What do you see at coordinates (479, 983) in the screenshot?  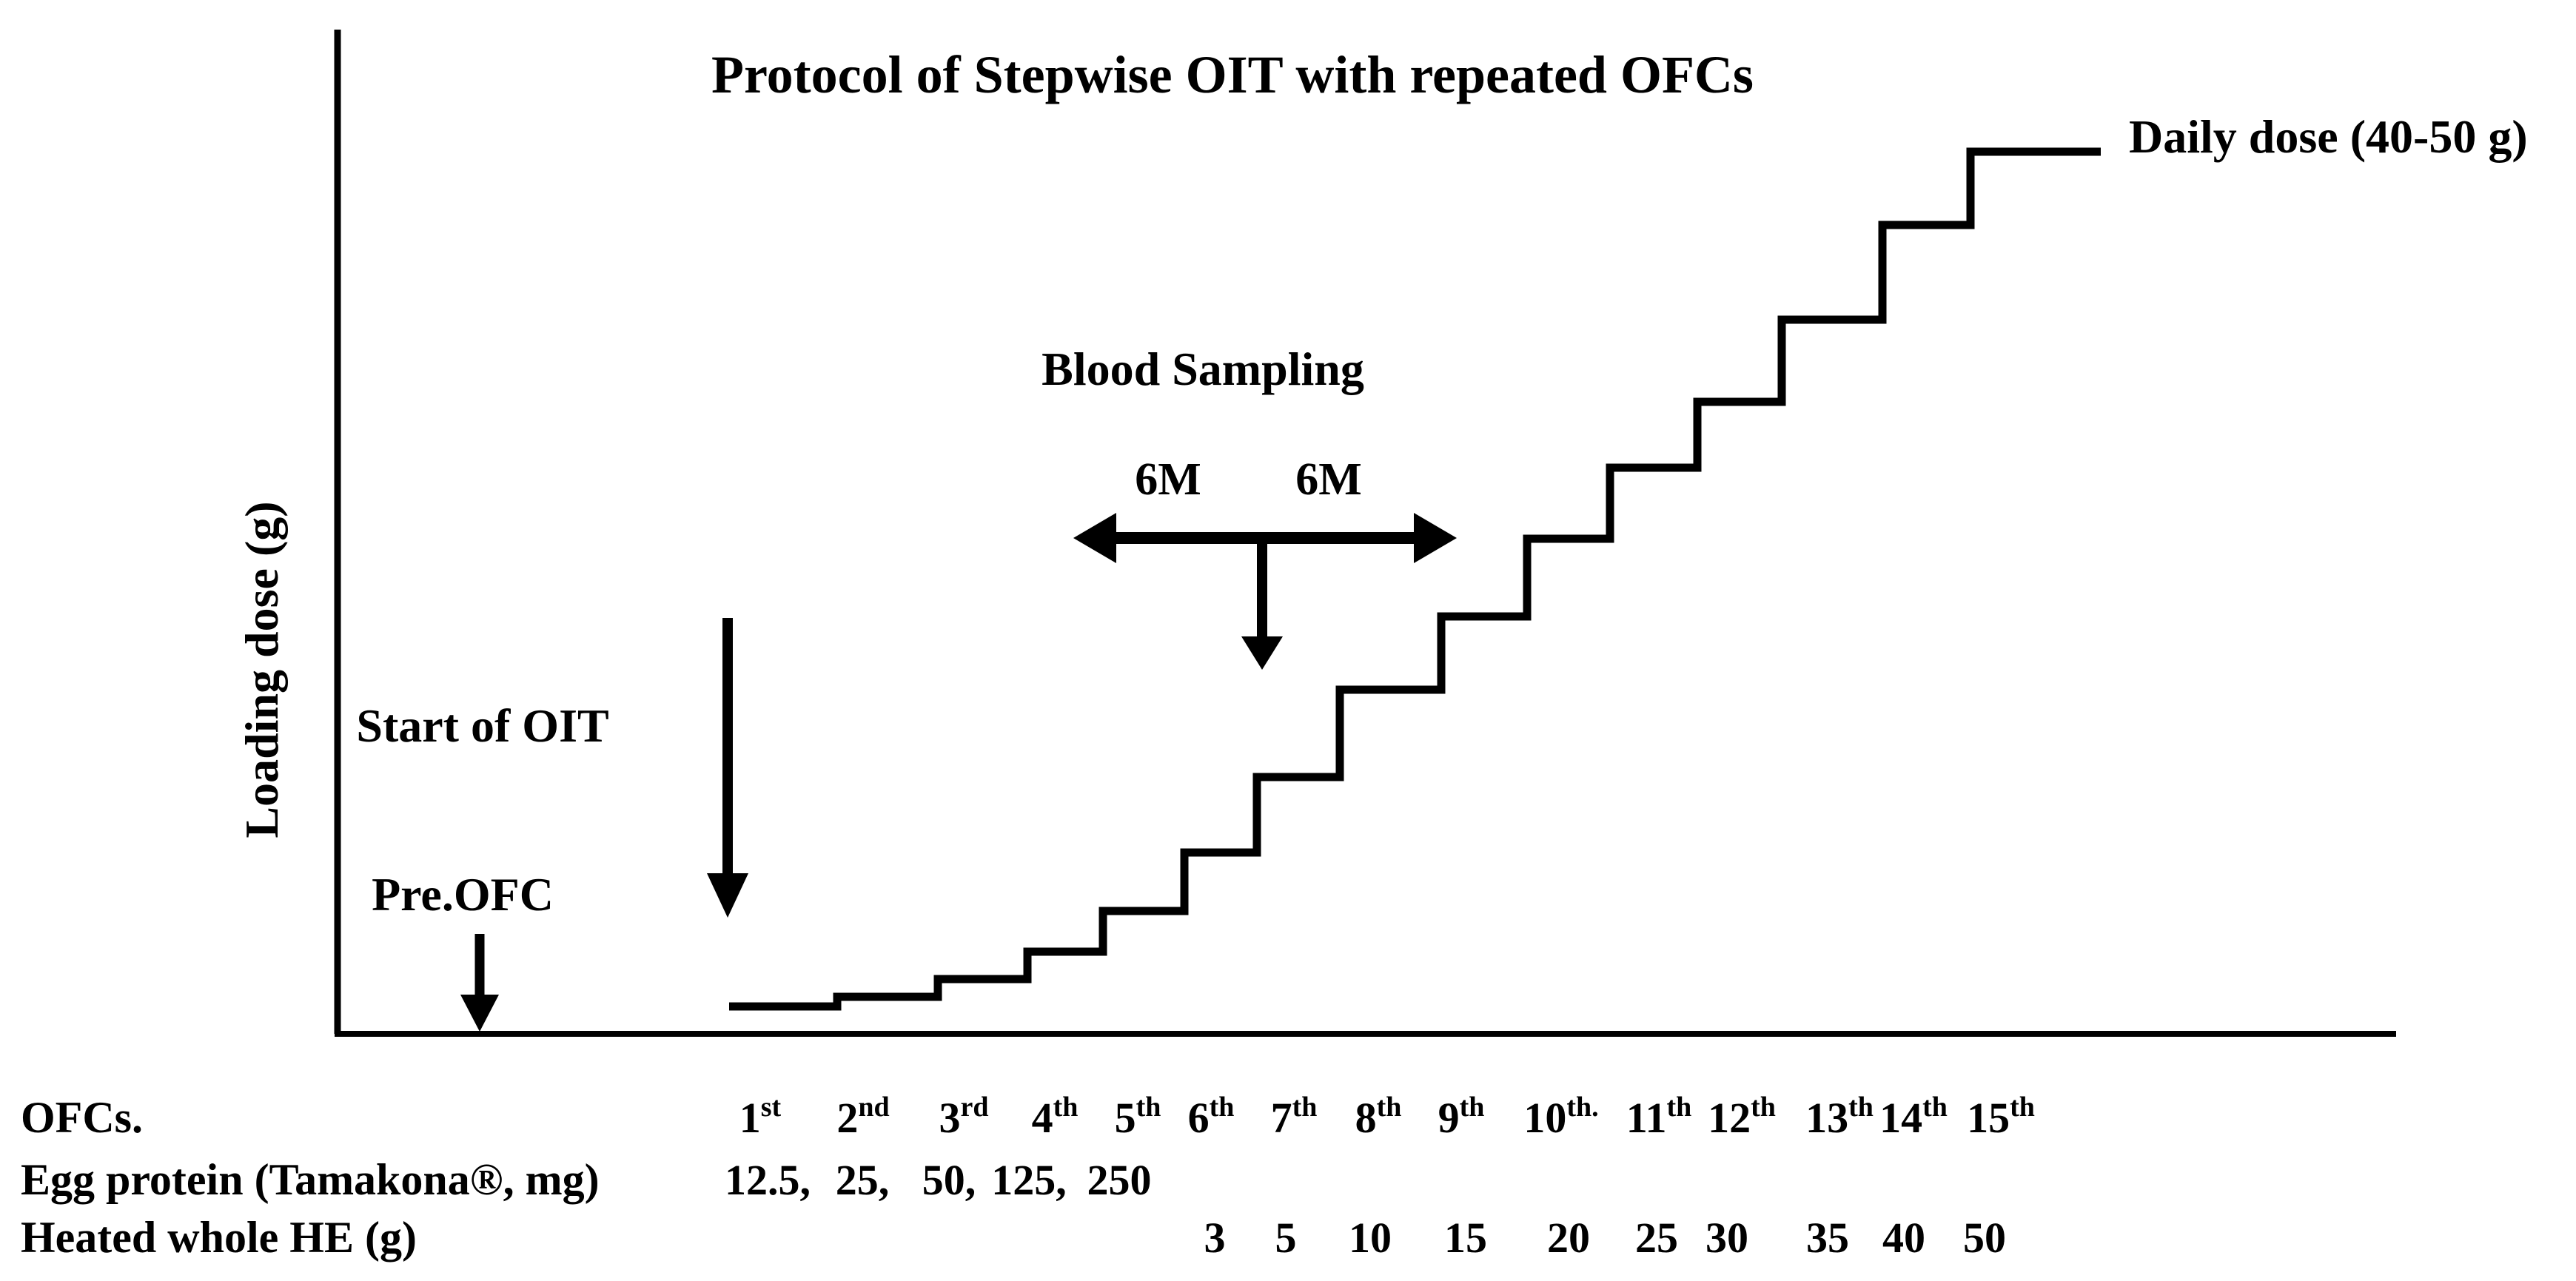 I see `pre-ofc-arrow` at bounding box center [479, 983].